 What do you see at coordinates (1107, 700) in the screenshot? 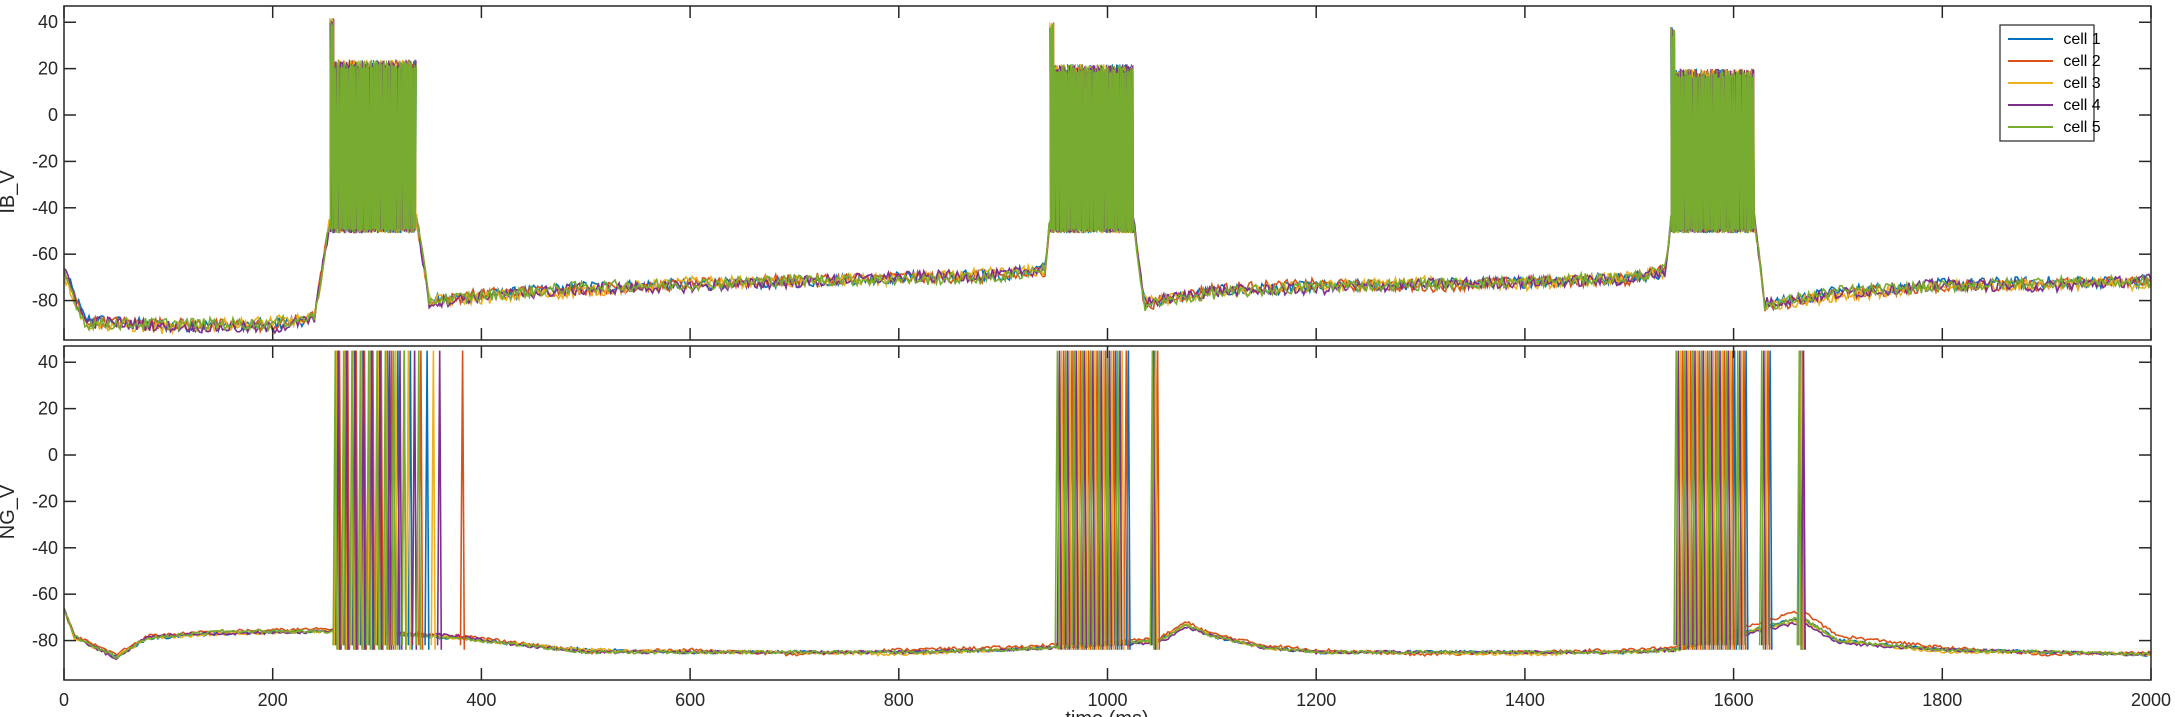
I see `xtick-label: 1000` at bounding box center [1107, 700].